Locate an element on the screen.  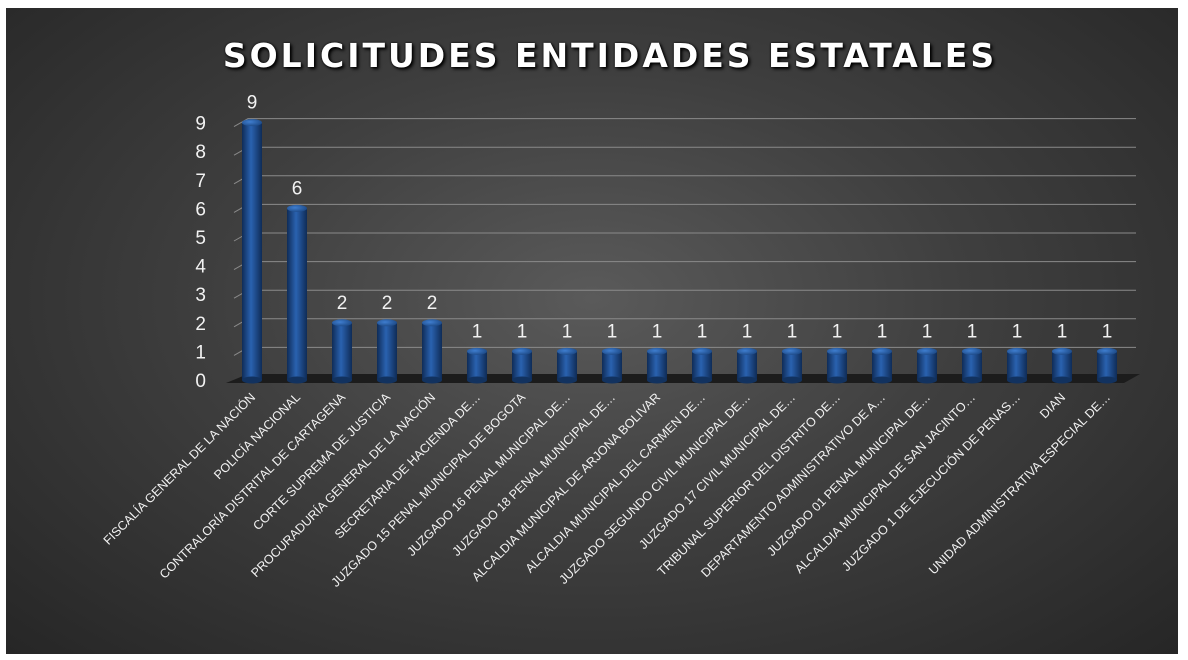
y-tick-label: 6 is located at coordinates (200, 209).